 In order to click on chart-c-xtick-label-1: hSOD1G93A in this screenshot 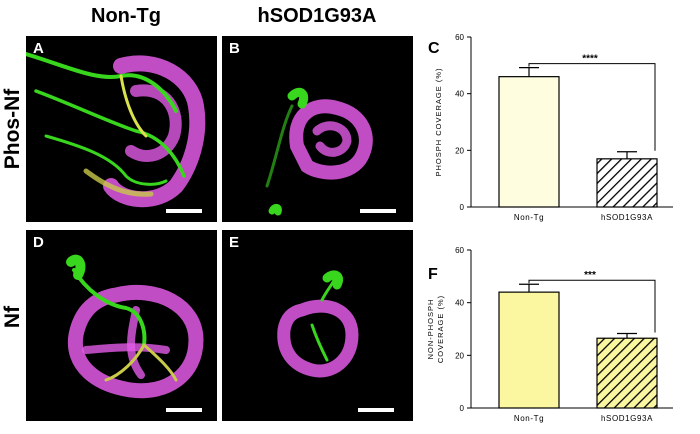, I will do `click(627, 217)`.